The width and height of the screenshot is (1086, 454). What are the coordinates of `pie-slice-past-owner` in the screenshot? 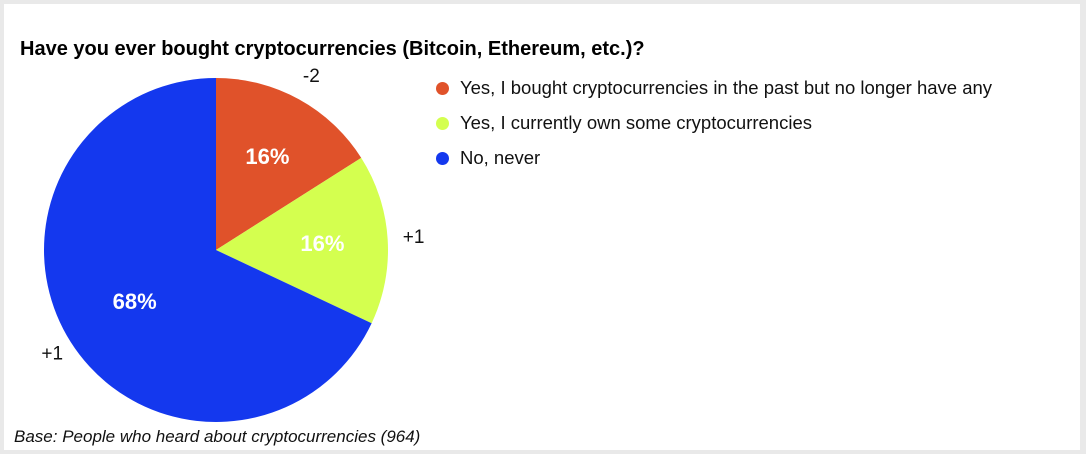 It's located at (289, 164).